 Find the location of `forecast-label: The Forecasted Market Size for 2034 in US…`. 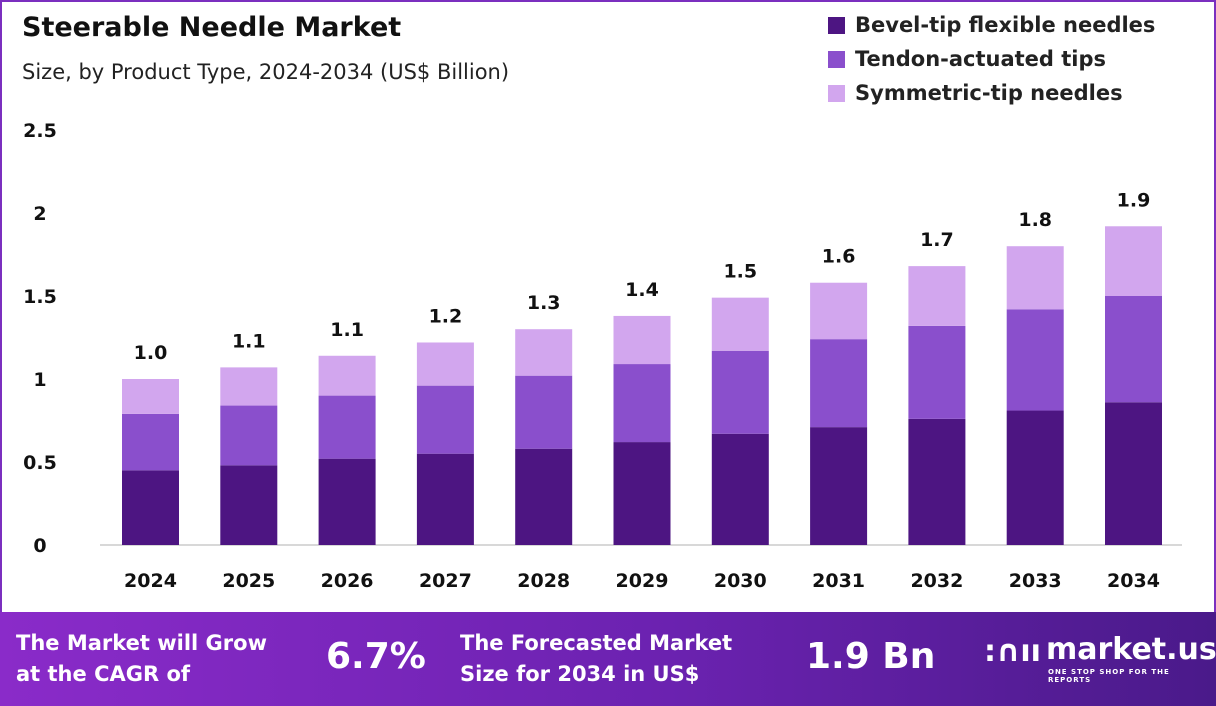

forecast-label: The Forecasted Market Size for 2034 in US… is located at coordinates (596, 658).